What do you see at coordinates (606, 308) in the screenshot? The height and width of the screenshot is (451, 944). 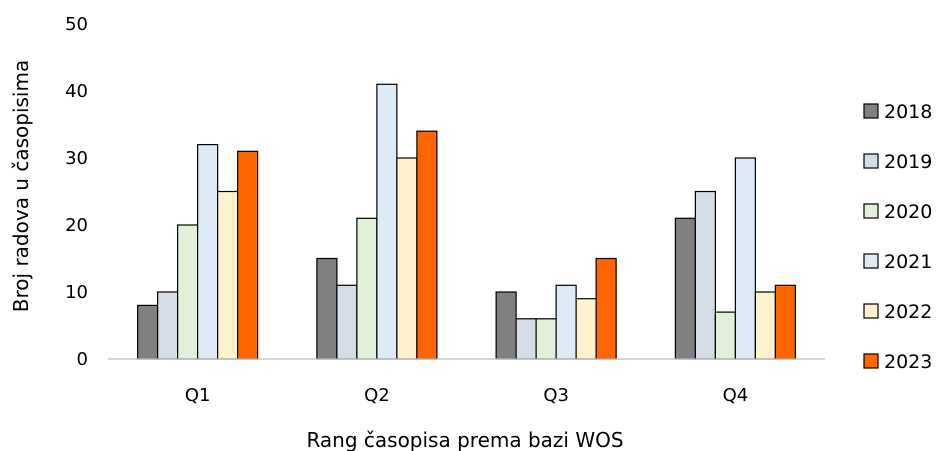 I see `bar-2023-Q3` at bounding box center [606, 308].